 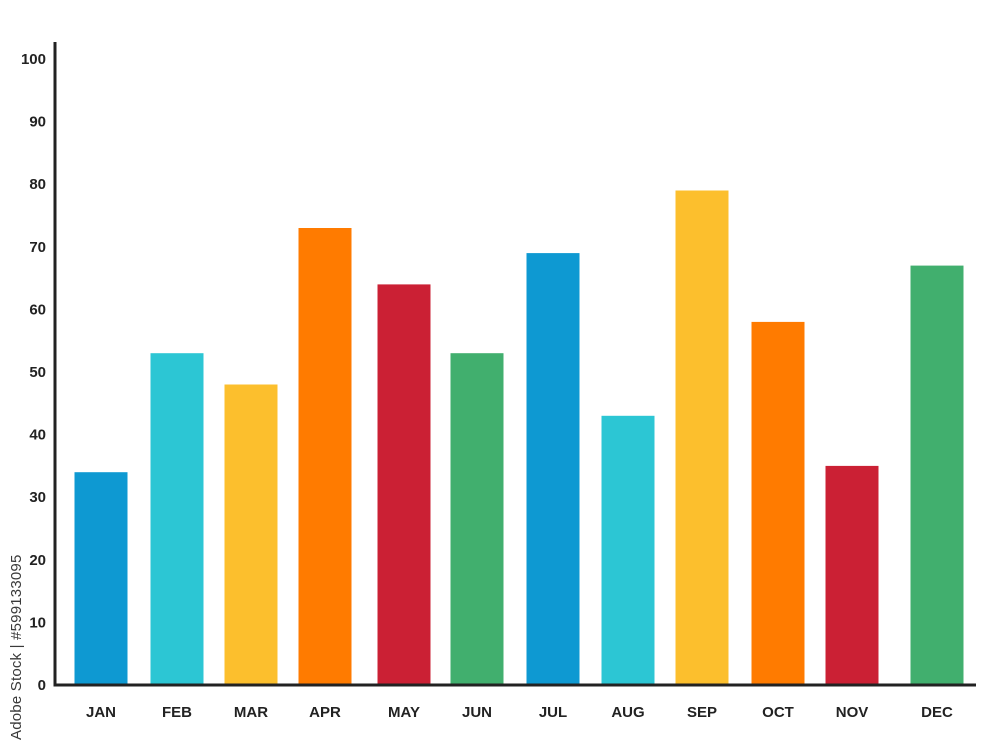 What do you see at coordinates (33, 59) in the screenshot?
I see `y-tick-100: 100` at bounding box center [33, 59].